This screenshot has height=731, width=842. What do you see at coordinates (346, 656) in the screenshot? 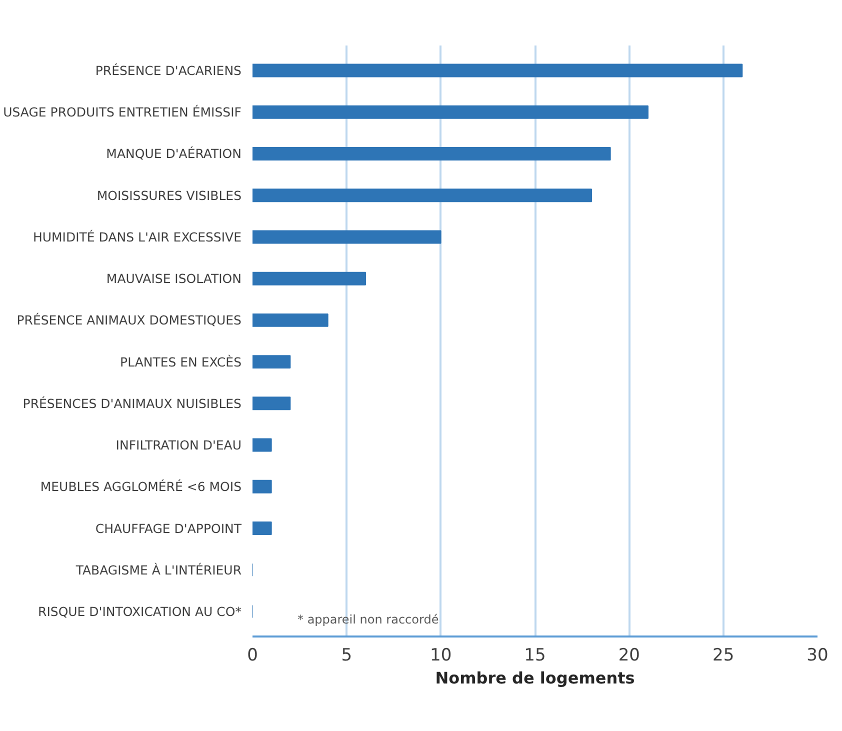
I see `x-tick-label: 5` at bounding box center [346, 656].